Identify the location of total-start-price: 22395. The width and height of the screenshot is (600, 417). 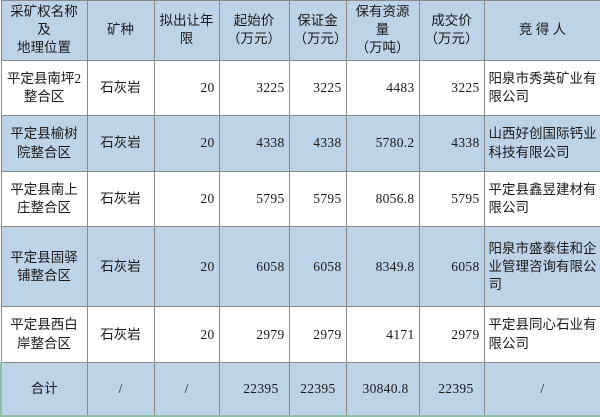
(254, 389).